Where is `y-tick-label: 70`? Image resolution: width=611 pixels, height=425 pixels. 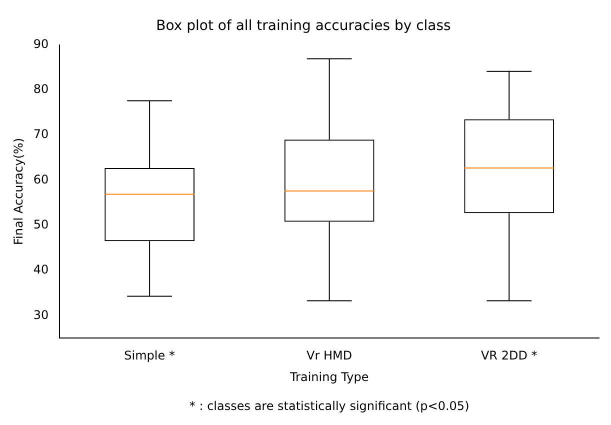
y-tick-label: 70 is located at coordinates (41, 134).